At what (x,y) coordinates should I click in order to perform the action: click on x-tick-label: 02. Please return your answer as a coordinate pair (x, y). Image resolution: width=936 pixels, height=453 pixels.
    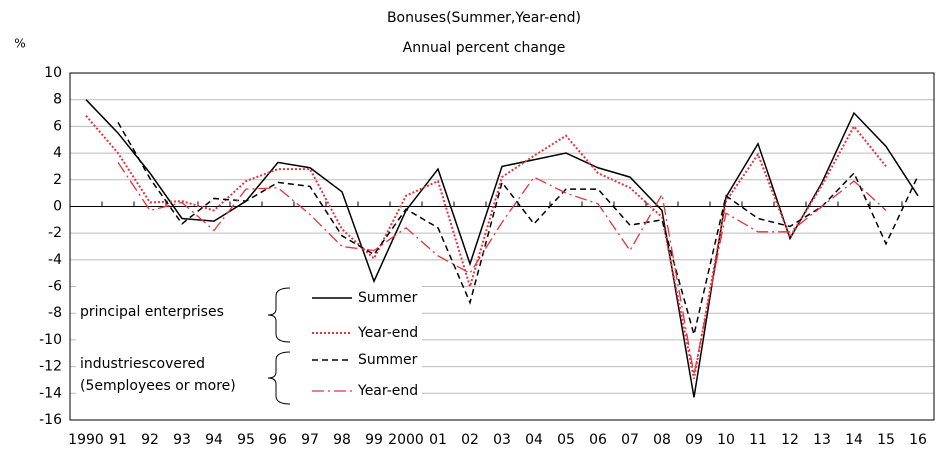
    Looking at the image, I should click on (470, 440).